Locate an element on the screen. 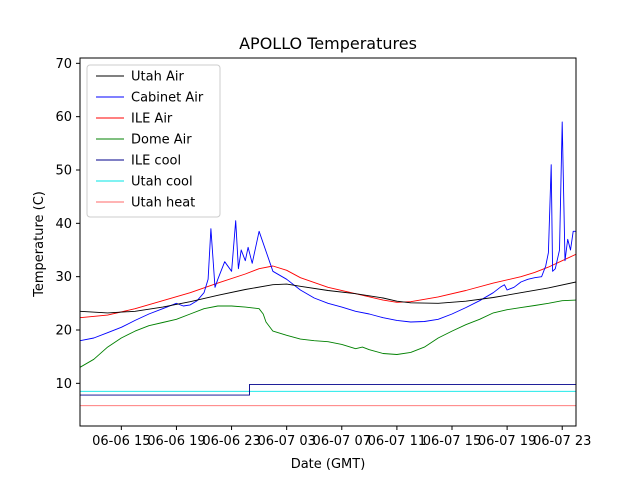  x-axis-label: Date (GMT) is located at coordinates (328, 464).